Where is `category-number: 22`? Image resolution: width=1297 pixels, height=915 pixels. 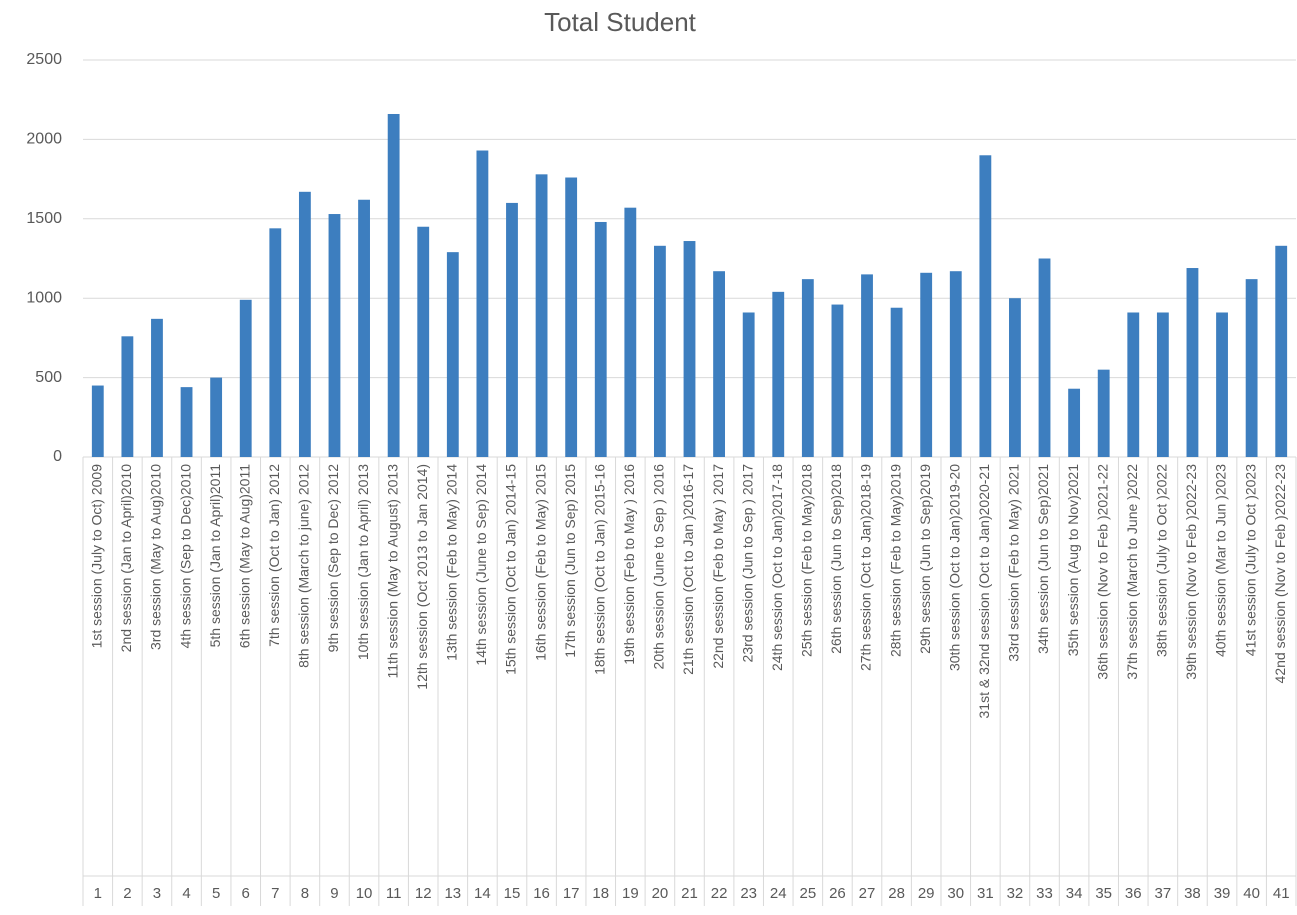 category-number: 22 is located at coordinates (719, 893).